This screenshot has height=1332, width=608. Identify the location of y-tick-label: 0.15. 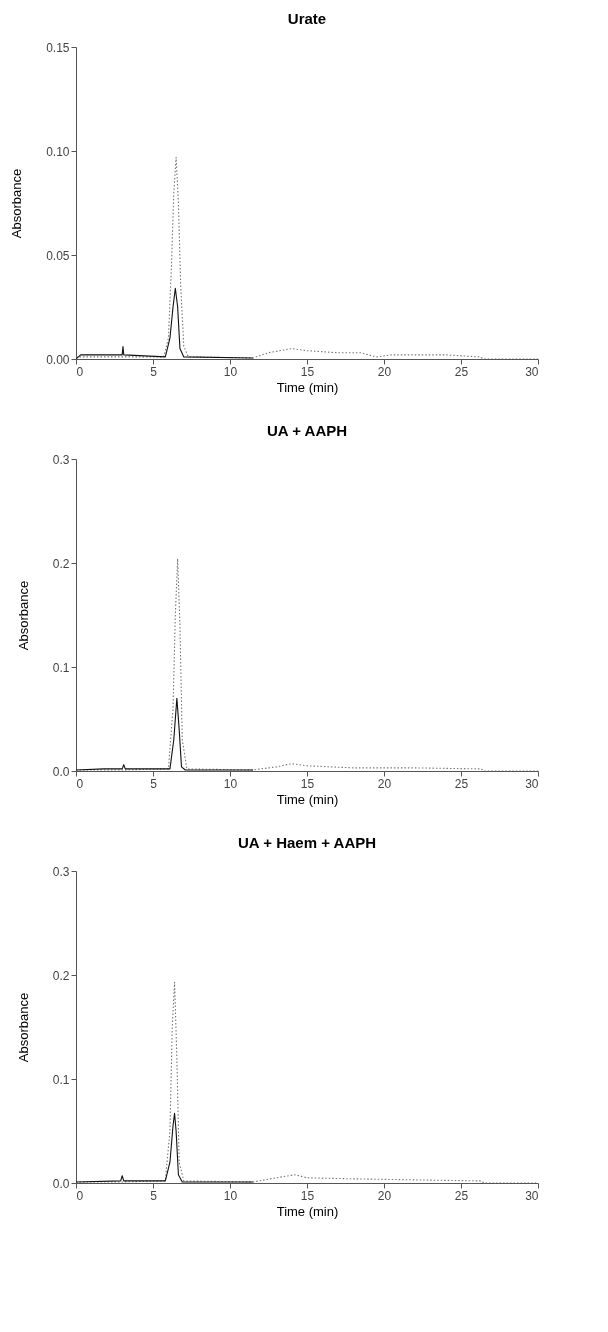
(58, 47).